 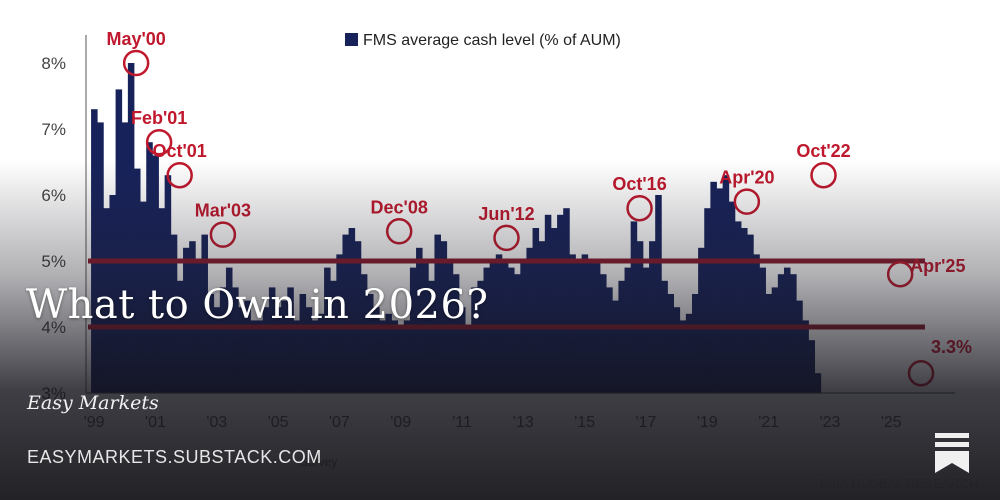 What do you see at coordinates (746, 178) in the screenshot?
I see `annotation-label: Apr'20` at bounding box center [746, 178].